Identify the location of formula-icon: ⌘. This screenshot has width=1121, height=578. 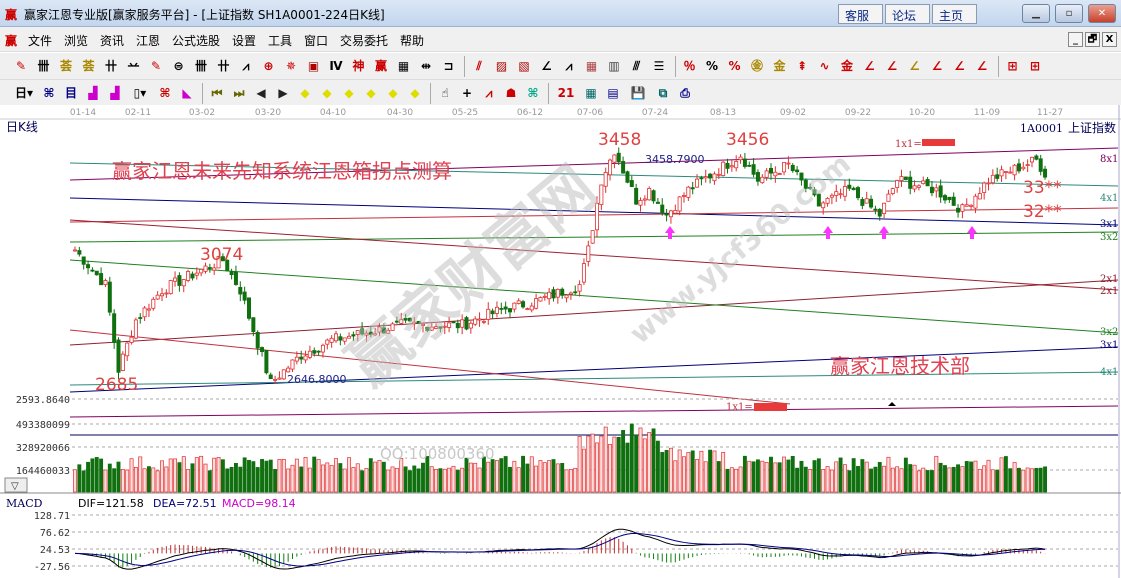
(533, 93).